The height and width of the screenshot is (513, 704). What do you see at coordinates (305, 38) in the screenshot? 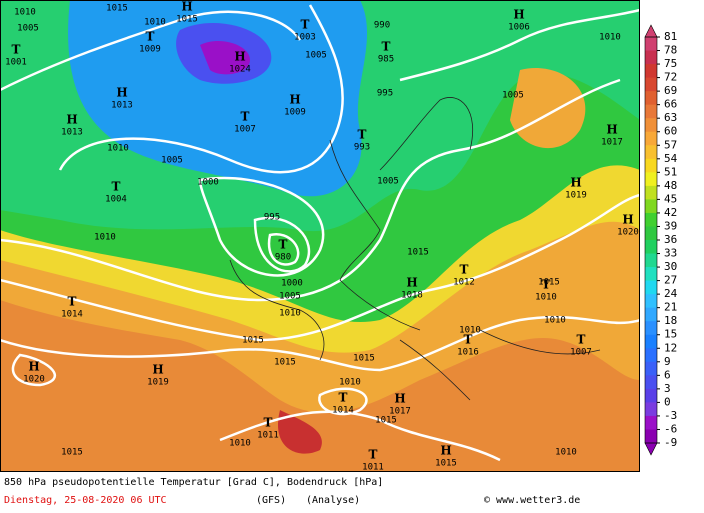
I see `center-pressure: 1003` at bounding box center [305, 38].